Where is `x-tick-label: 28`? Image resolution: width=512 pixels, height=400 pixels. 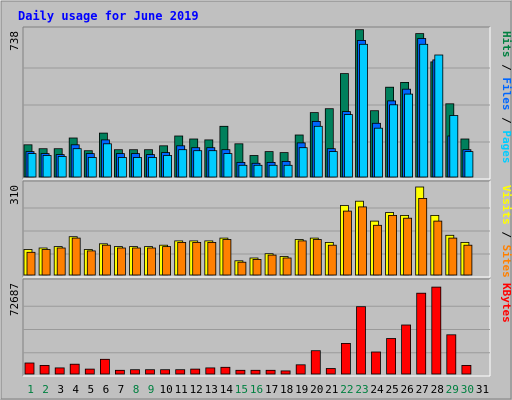
x-tick-label: 28 is located at coordinates (437, 389).